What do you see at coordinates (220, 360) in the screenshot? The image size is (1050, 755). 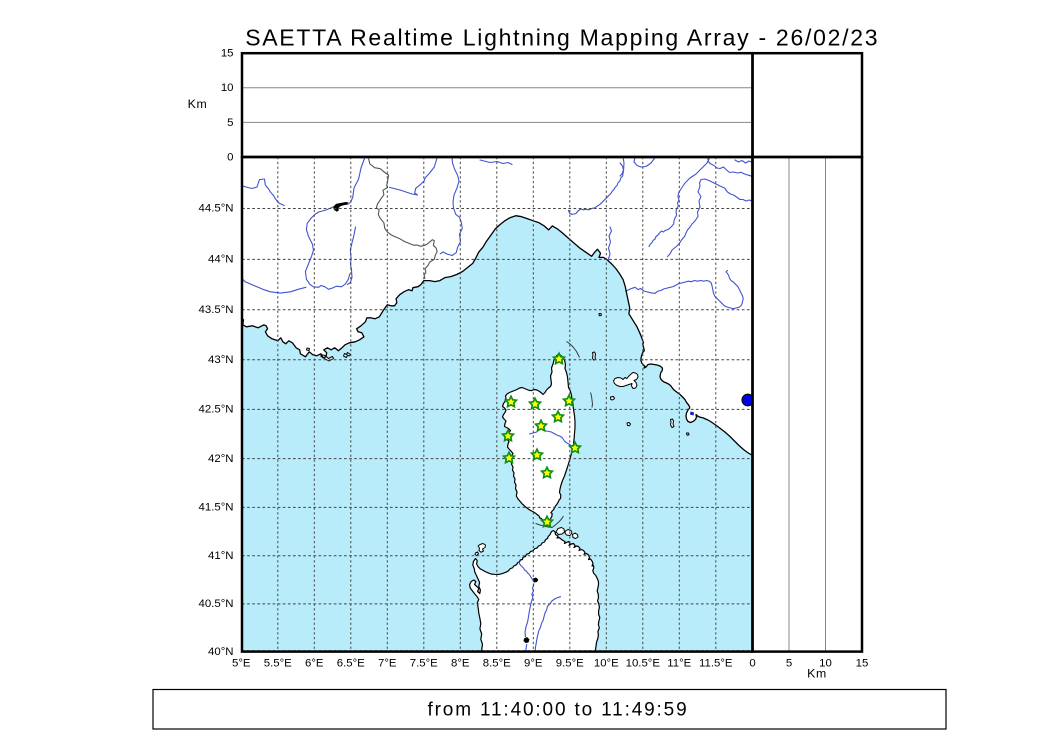 I see `svg-text: 43°N` at bounding box center [220, 360].